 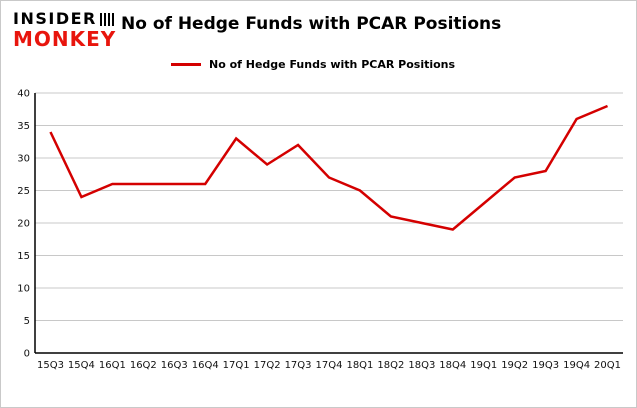 What do you see at coordinates (576, 365) in the screenshot?
I see `x-tick-label: 19Q4` at bounding box center [576, 365].